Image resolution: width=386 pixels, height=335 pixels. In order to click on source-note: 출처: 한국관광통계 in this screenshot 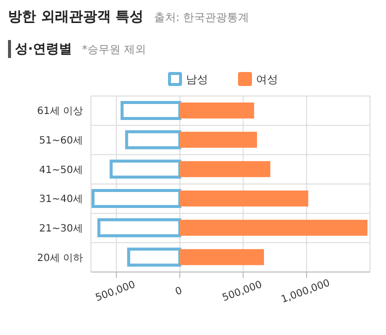, I will do `click(201, 17)`.